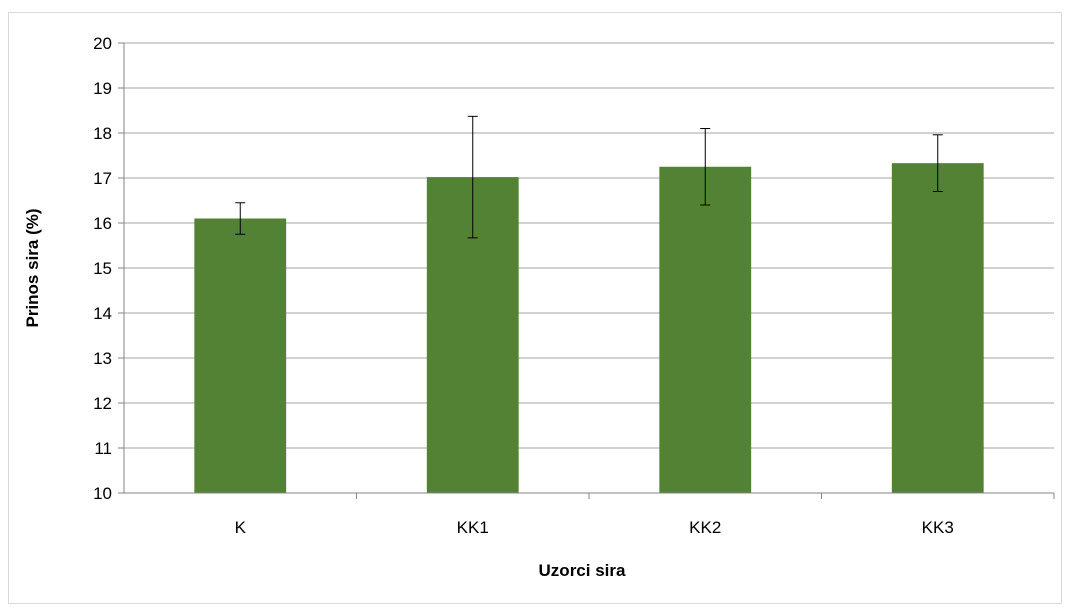 This screenshot has width=1071, height=609. What do you see at coordinates (102, 403) in the screenshot?
I see `y-tick-label: 12` at bounding box center [102, 403].